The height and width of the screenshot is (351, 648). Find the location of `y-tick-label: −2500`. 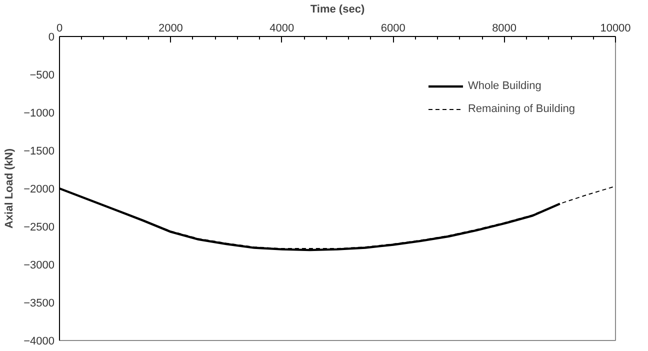

y-tick-label: −2500 is located at coordinates (39, 228).